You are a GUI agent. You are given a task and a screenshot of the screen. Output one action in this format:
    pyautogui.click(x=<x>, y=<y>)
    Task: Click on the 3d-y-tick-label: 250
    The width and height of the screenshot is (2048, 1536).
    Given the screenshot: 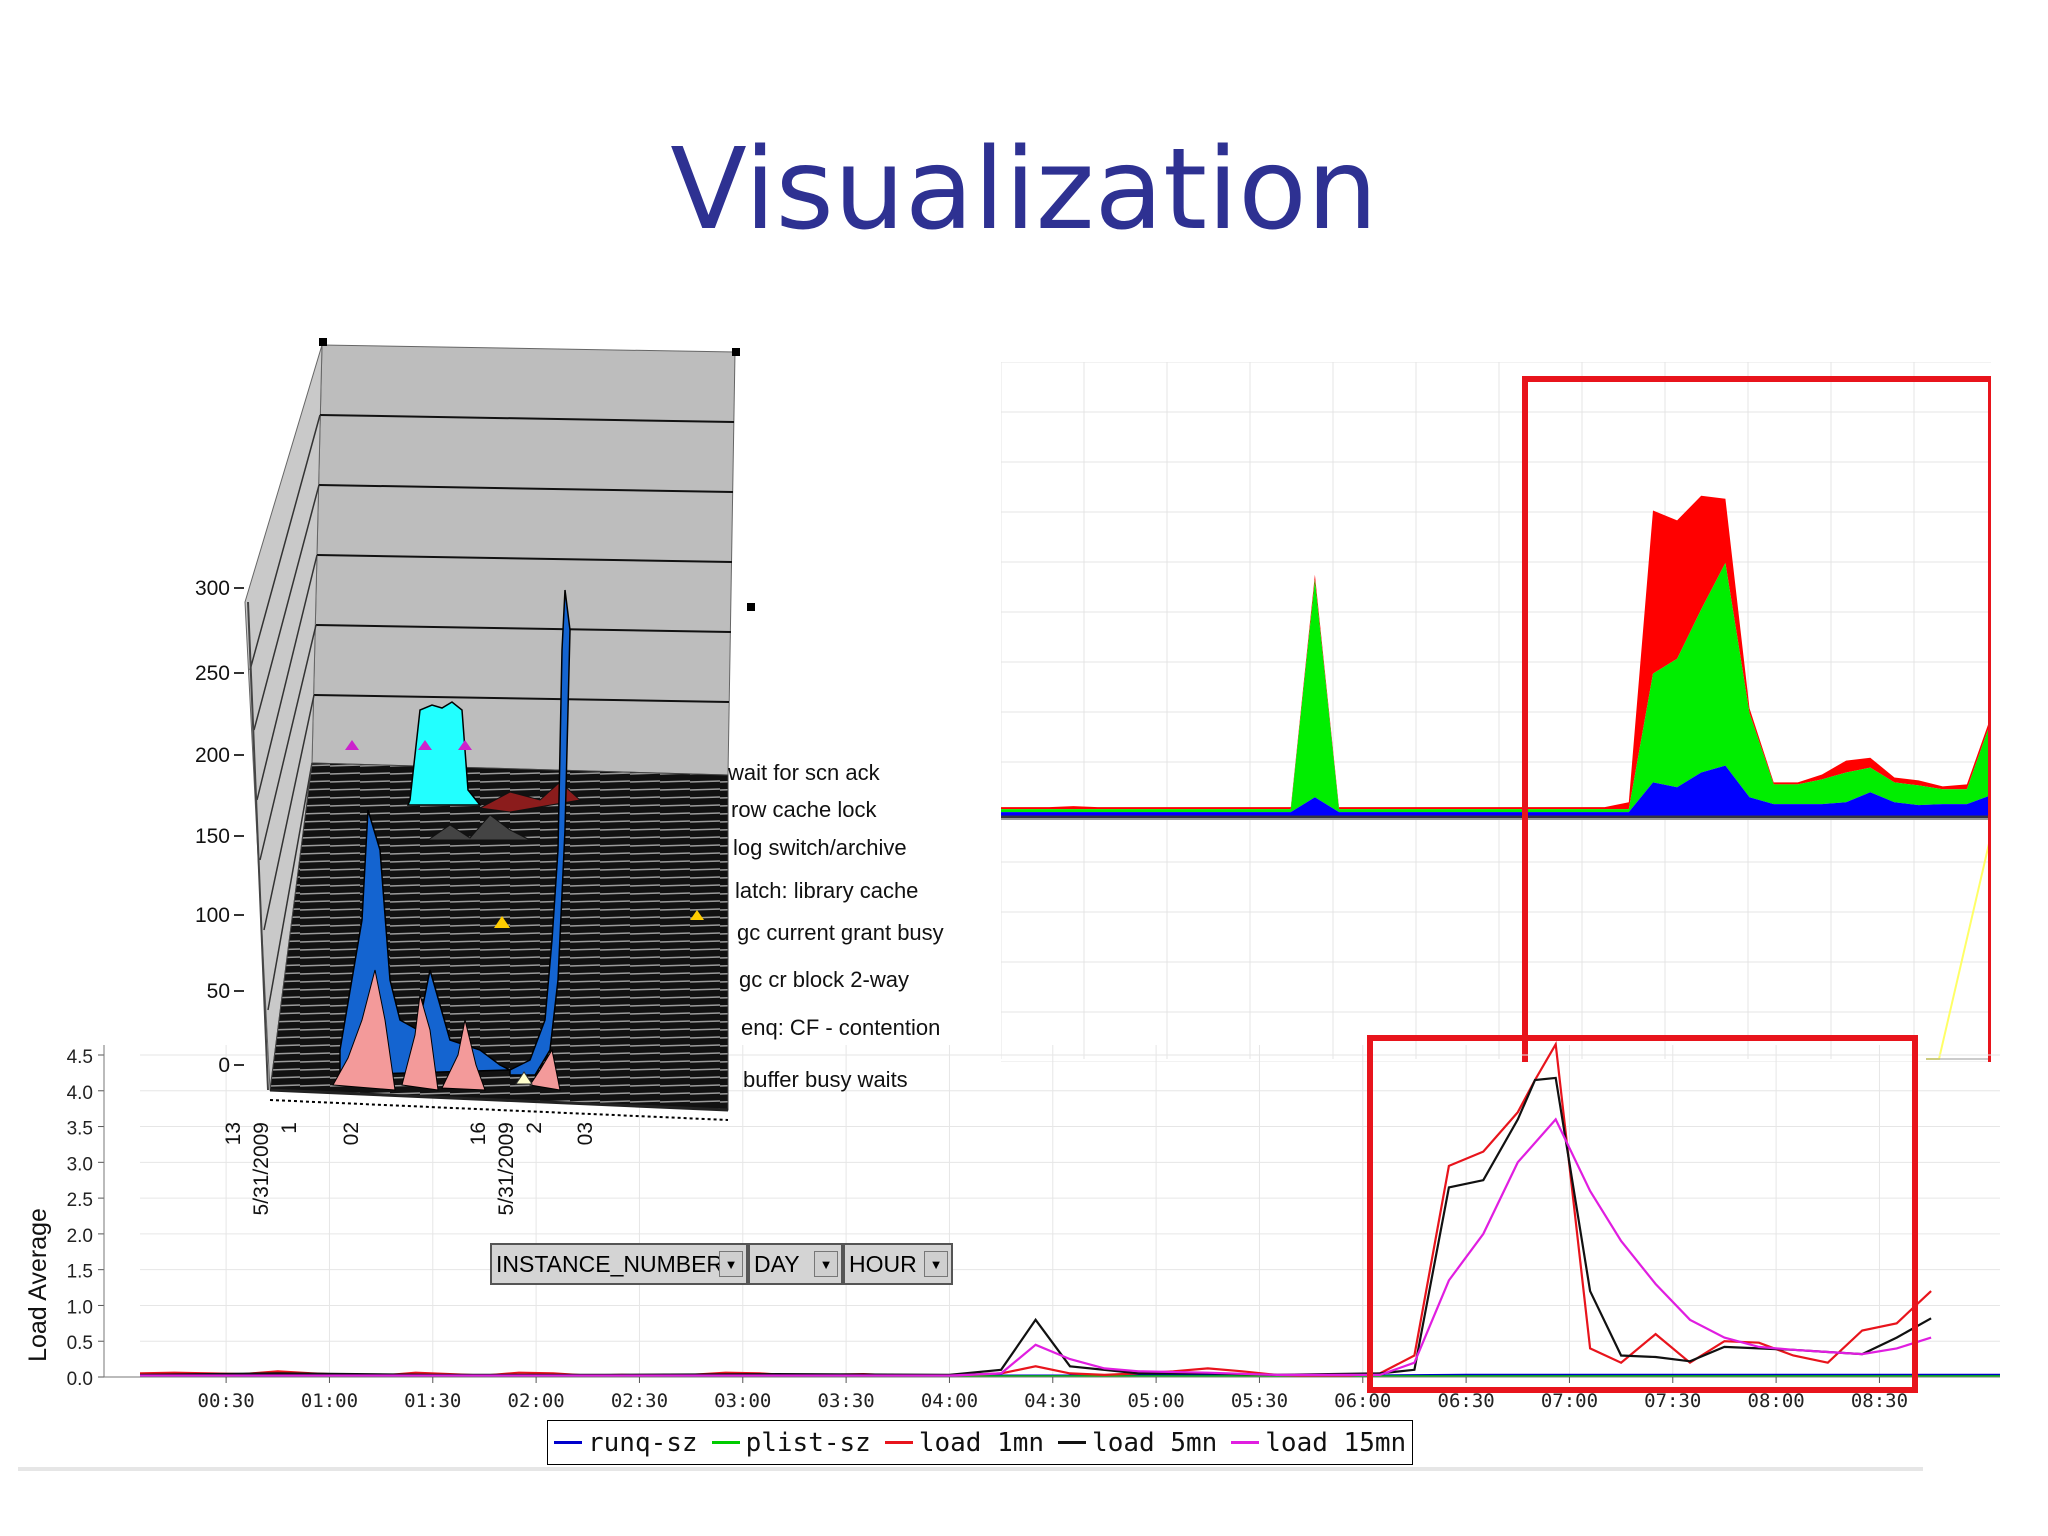 What is the action you would take?
    pyautogui.click(x=212, y=673)
    